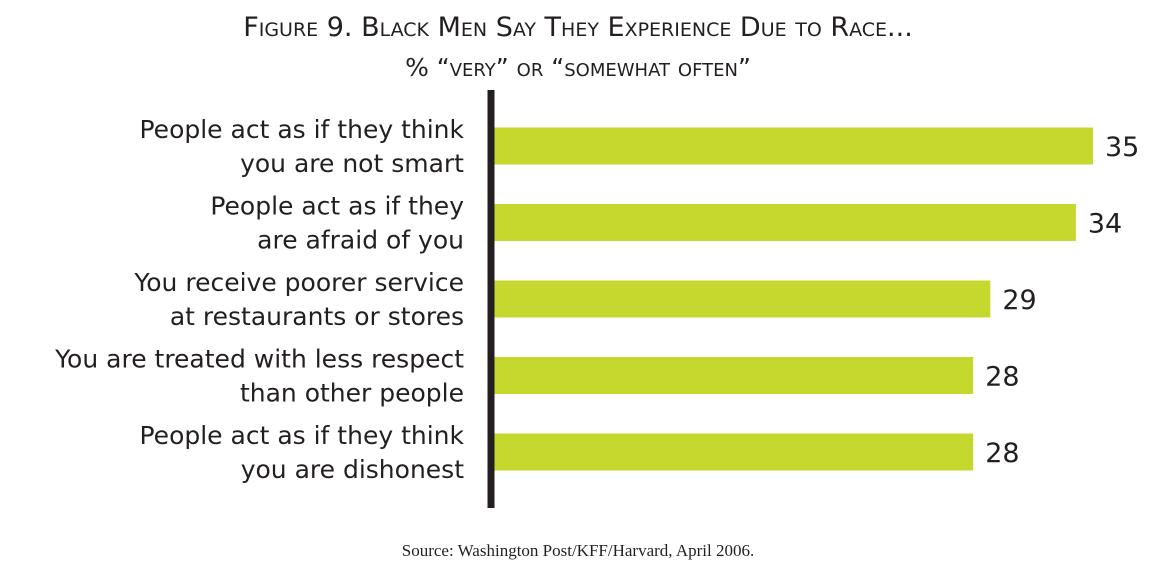 The width and height of the screenshot is (1155, 581). What do you see at coordinates (1019, 300) in the screenshot?
I see `data-label: 29` at bounding box center [1019, 300].